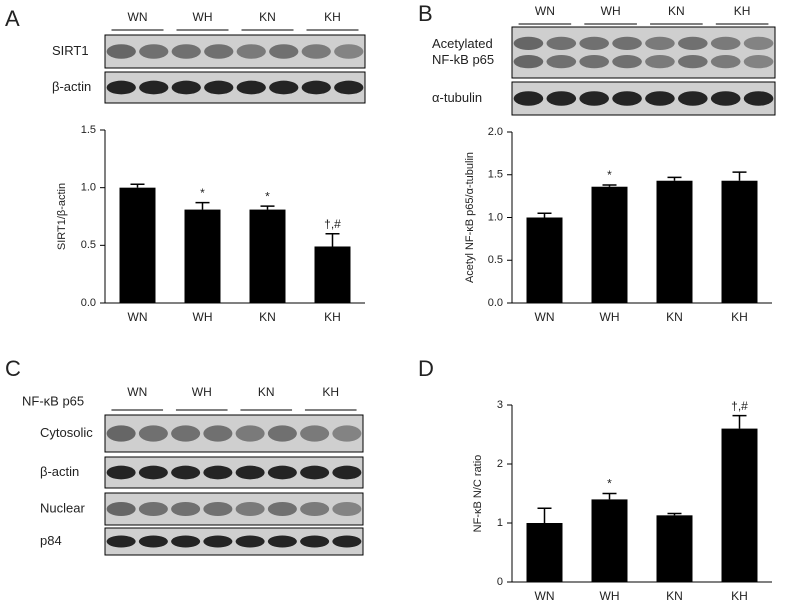 The height and width of the screenshot is (607, 787). Describe the element at coordinates (470, 217) in the screenshot. I see `y-axis-label: Acetyl NF-κB p65/α-tubulin` at that location.